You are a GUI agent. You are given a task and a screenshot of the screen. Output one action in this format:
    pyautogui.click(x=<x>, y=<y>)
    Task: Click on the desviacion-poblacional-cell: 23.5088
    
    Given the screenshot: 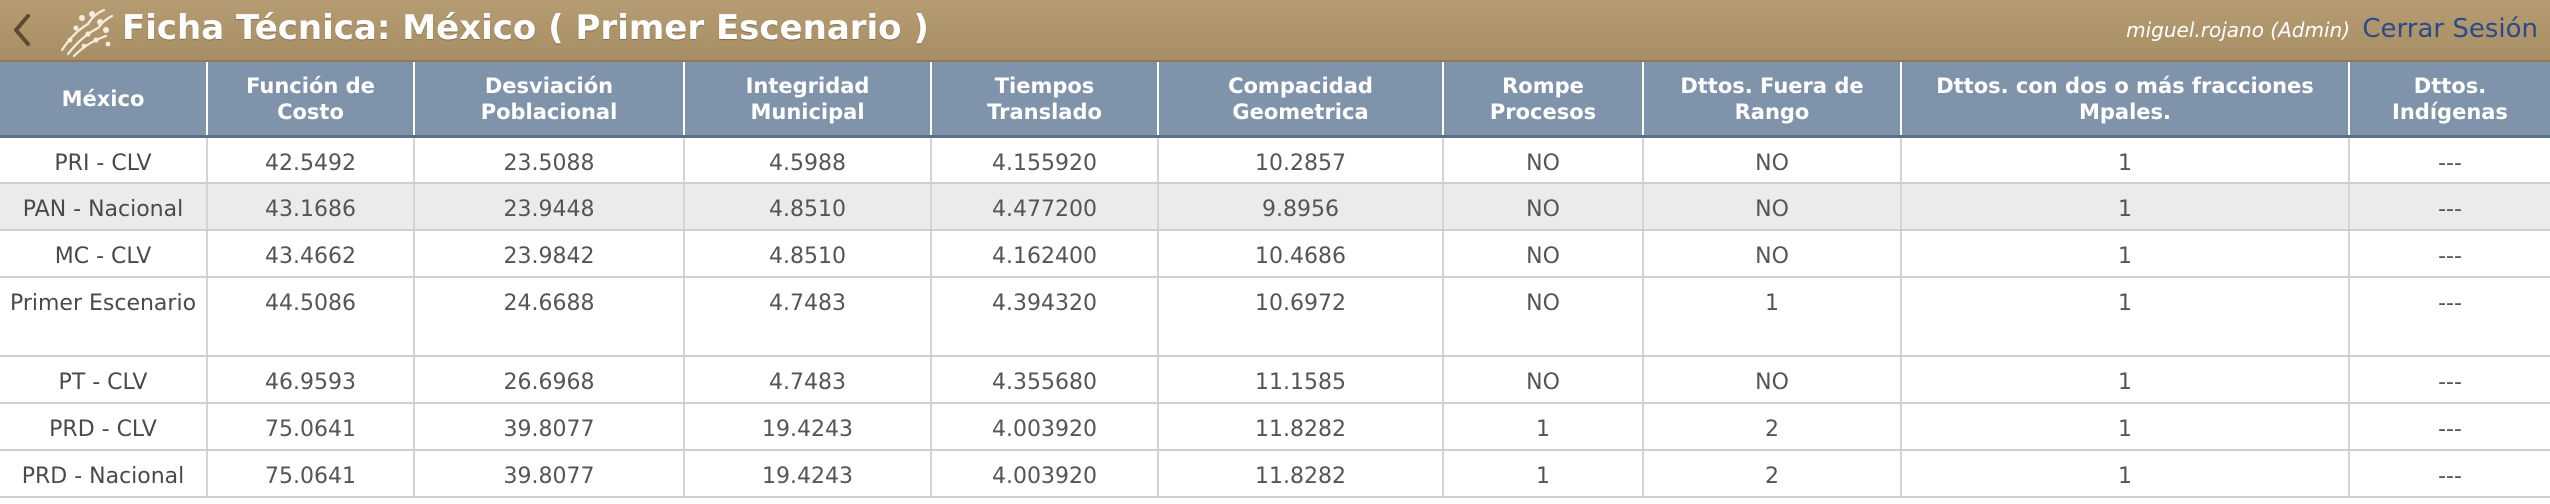 What is the action you would take?
    pyautogui.click(x=549, y=160)
    